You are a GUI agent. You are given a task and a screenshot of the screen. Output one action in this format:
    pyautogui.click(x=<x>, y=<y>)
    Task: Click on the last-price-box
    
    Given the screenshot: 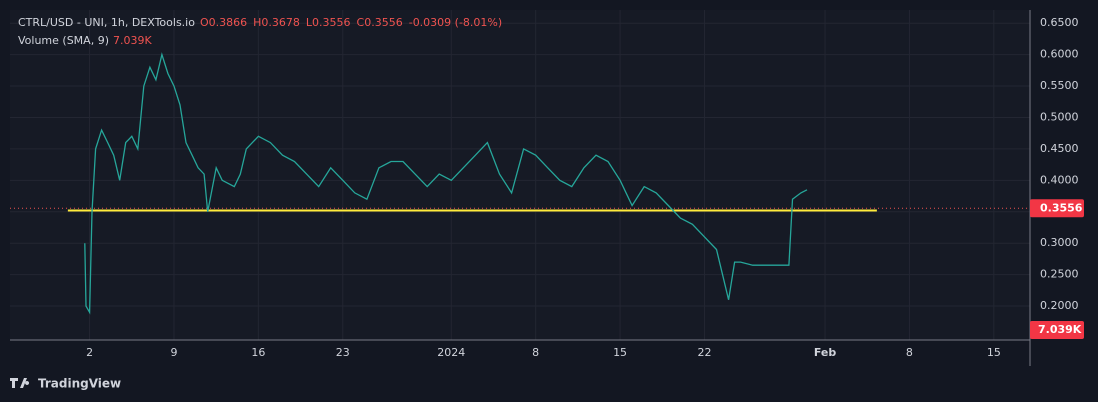 What is the action you would take?
    pyautogui.click(x=1057, y=208)
    